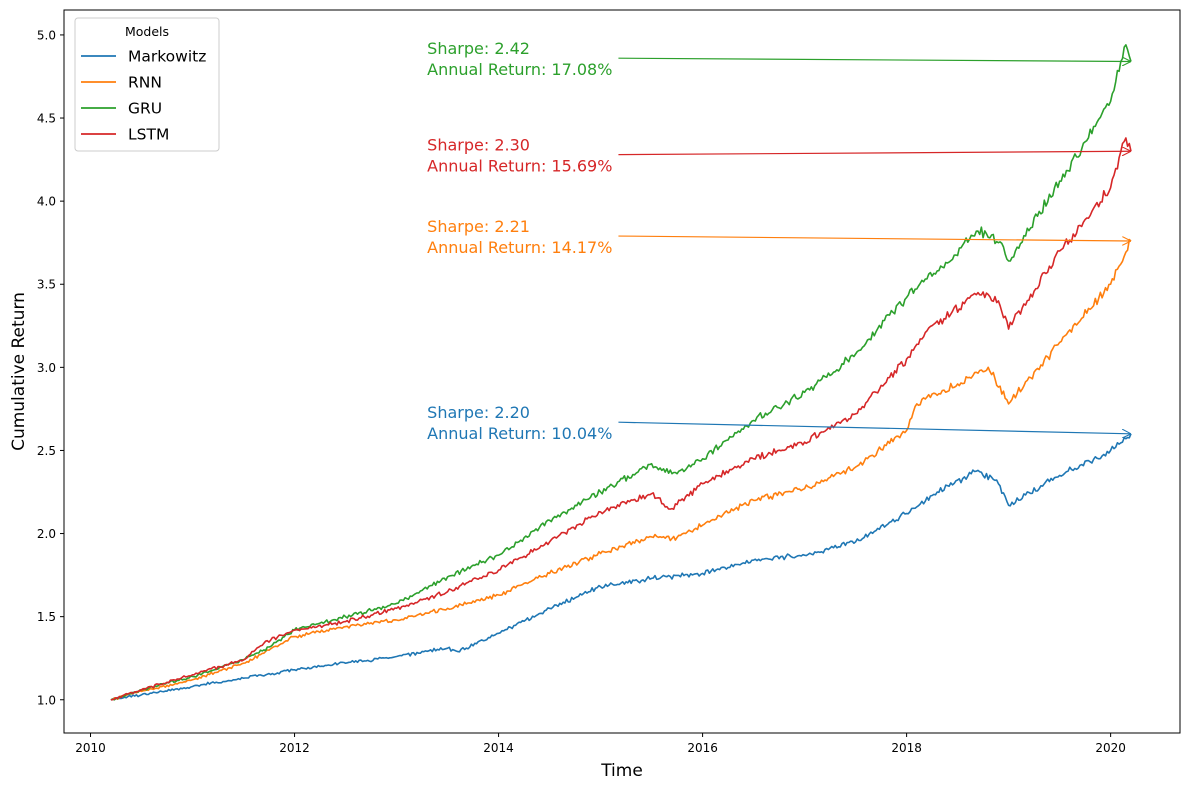 Image resolution: width=1189 pixels, height=790 pixels. I want to click on legend-item-markowitz: Markowitz, so click(143, 57).